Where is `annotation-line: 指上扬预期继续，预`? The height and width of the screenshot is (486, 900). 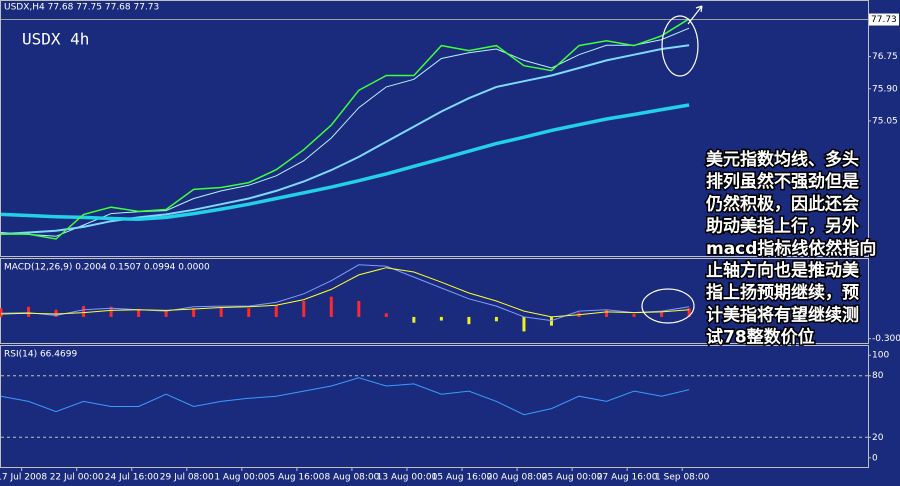 annotation-line: 指上扬预期继续，预 is located at coordinates (782, 292).